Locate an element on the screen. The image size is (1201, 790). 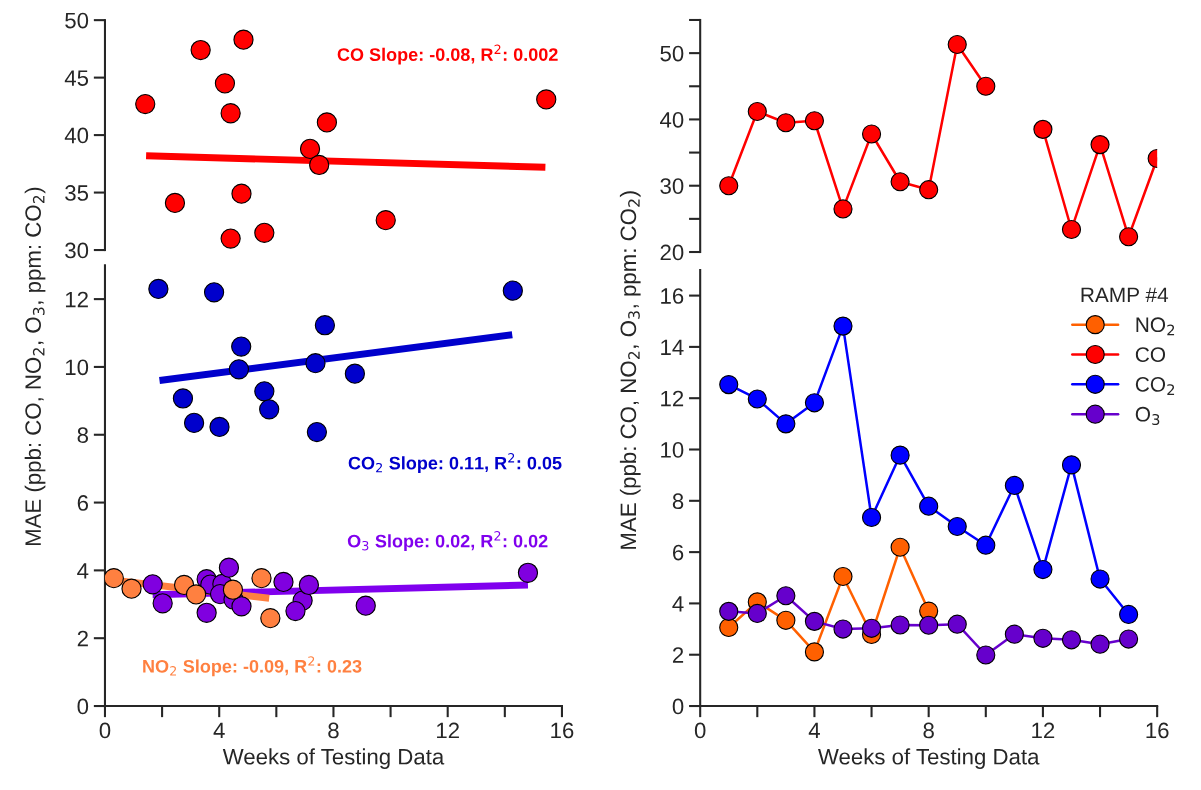
legend-label: O$_{3}$ is located at coordinates (1147, 416).